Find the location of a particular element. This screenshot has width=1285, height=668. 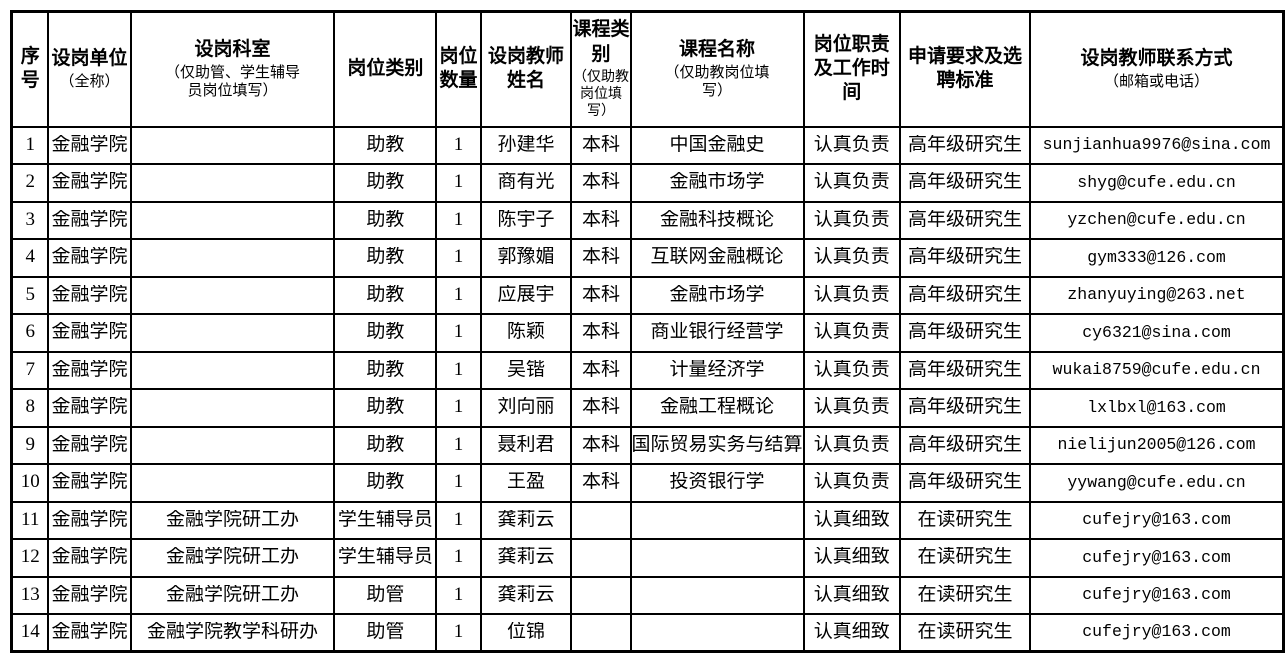

cell-text: 金融学院教学科研办 is located at coordinates (232, 632).